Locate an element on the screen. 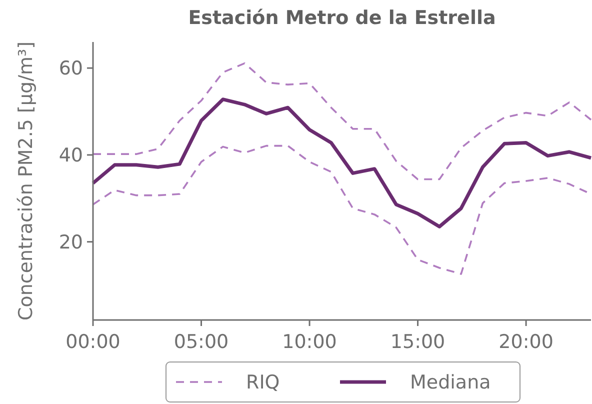  chart-title: Estación Metro de la Estrella is located at coordinates (342, 18).